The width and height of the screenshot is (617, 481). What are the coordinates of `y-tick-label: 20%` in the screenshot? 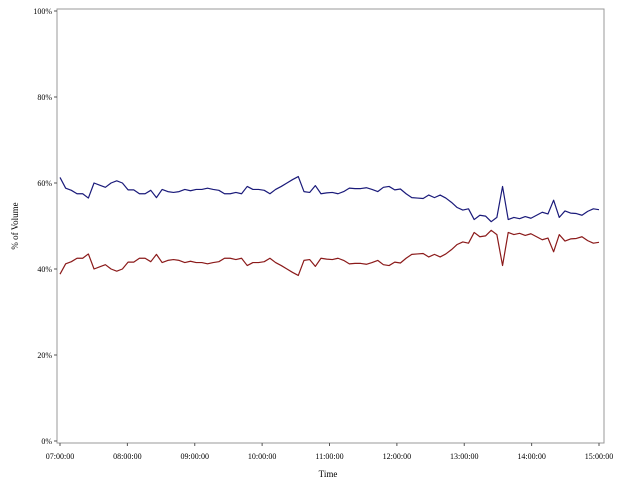 It's located at (44, 355).